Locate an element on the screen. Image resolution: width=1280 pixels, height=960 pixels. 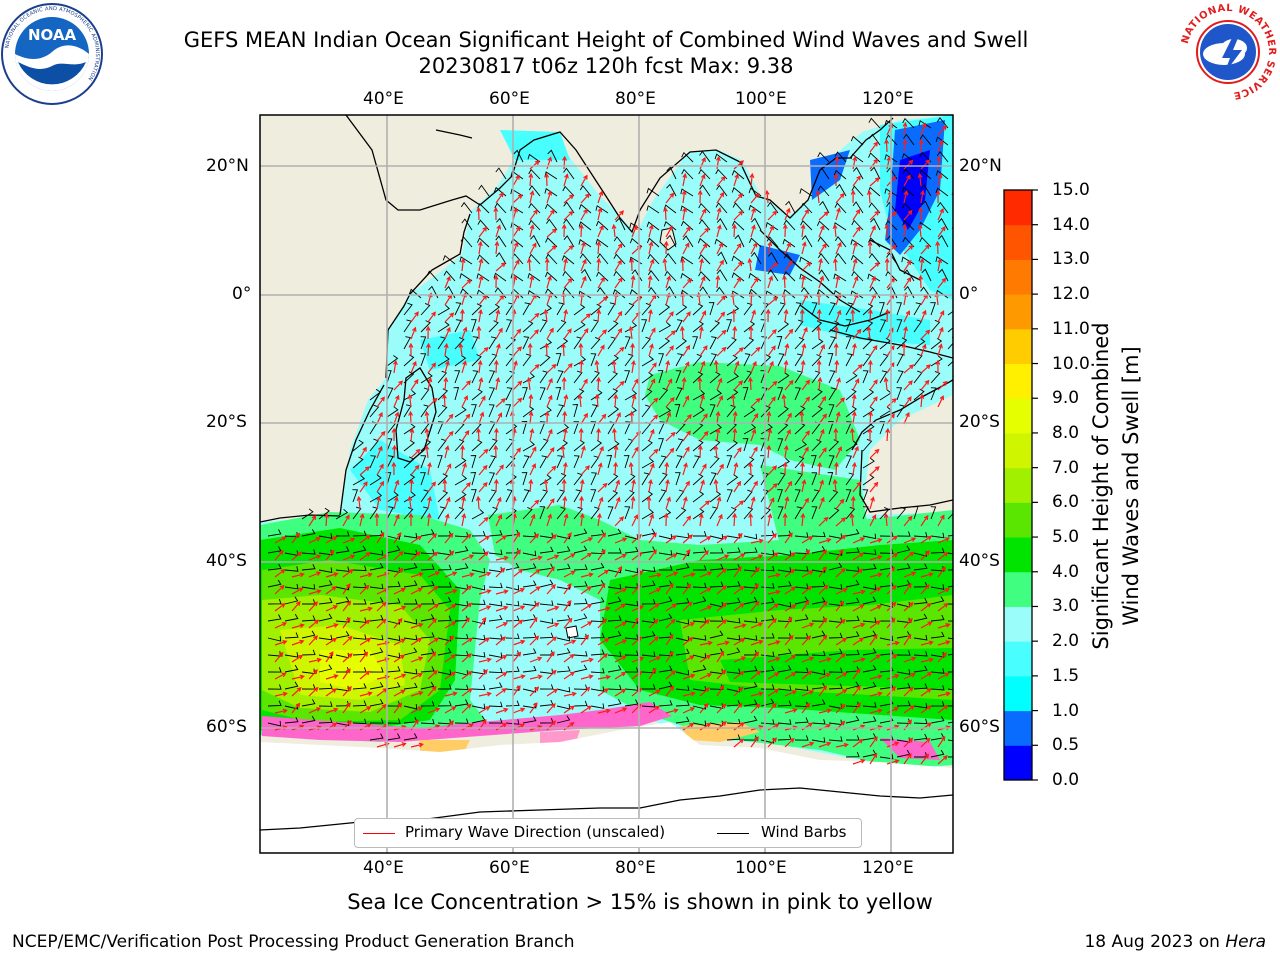
colorbar-segment is located at coordinates (1018, 208).